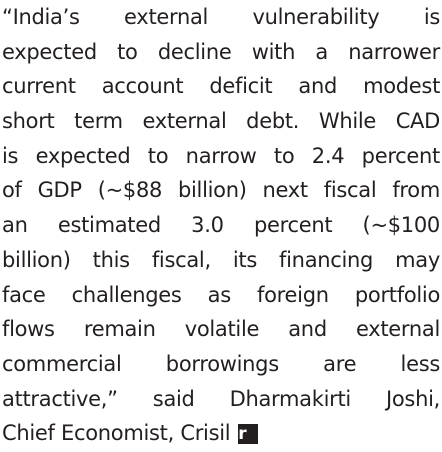 The image size is (442, 452). What do you see at coordinates (248, 434) in the screenshot?
I see `end-mark: r` at bounding box center [248, 434].